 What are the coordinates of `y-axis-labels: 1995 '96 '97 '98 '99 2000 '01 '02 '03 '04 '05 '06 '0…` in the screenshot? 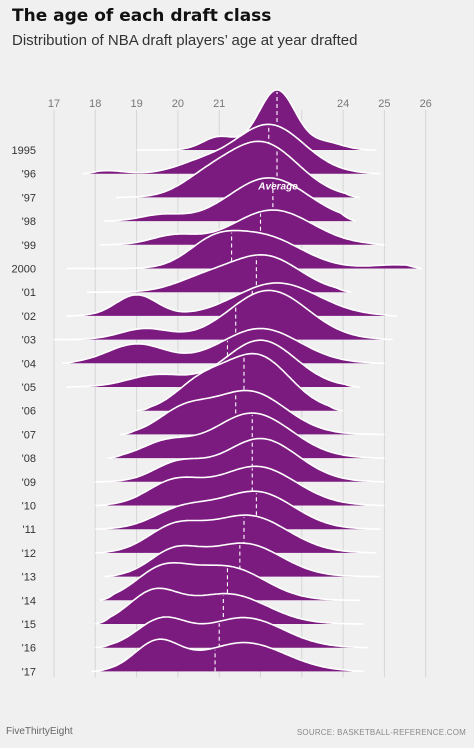 It's located at (24, 411).